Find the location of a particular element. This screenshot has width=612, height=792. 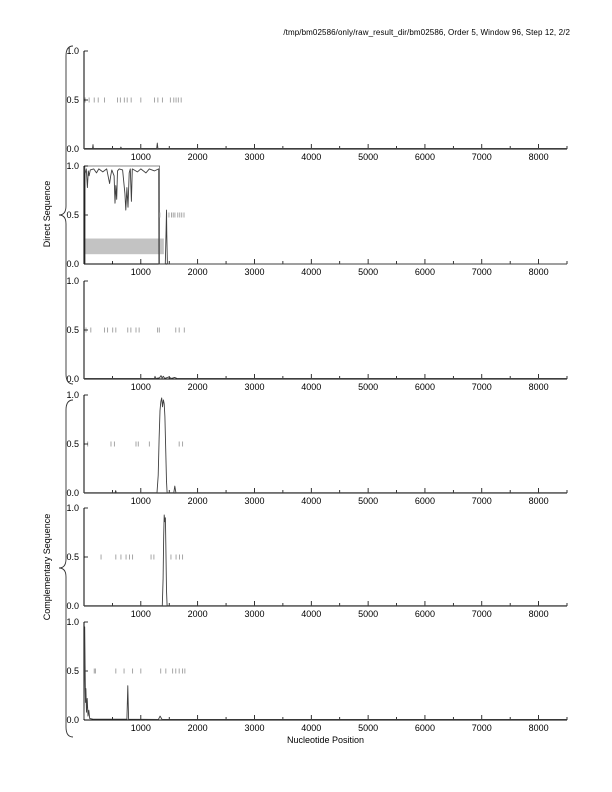

group-label-direct-sequence: Direct Sequence is located at coordinates (47, 214).